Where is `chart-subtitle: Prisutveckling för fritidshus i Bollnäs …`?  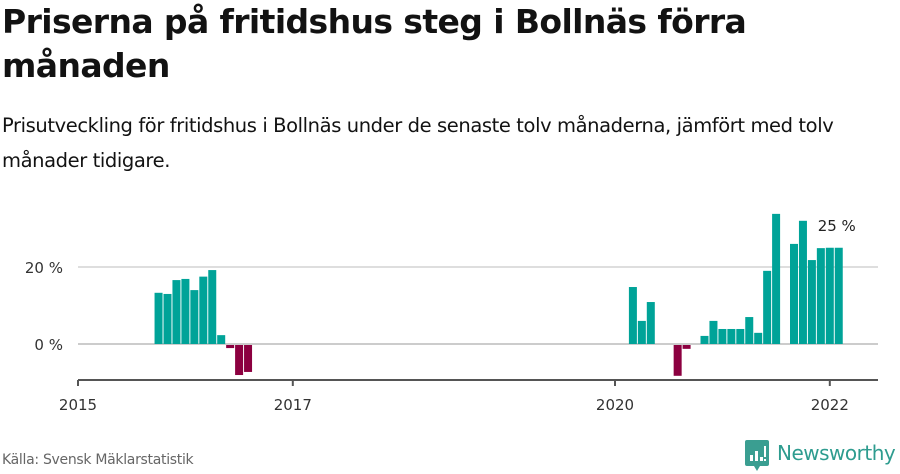
chart-subtitle: Prisutveckling för fritidshus i Bollnäs … is located at coordinates (418, 143).